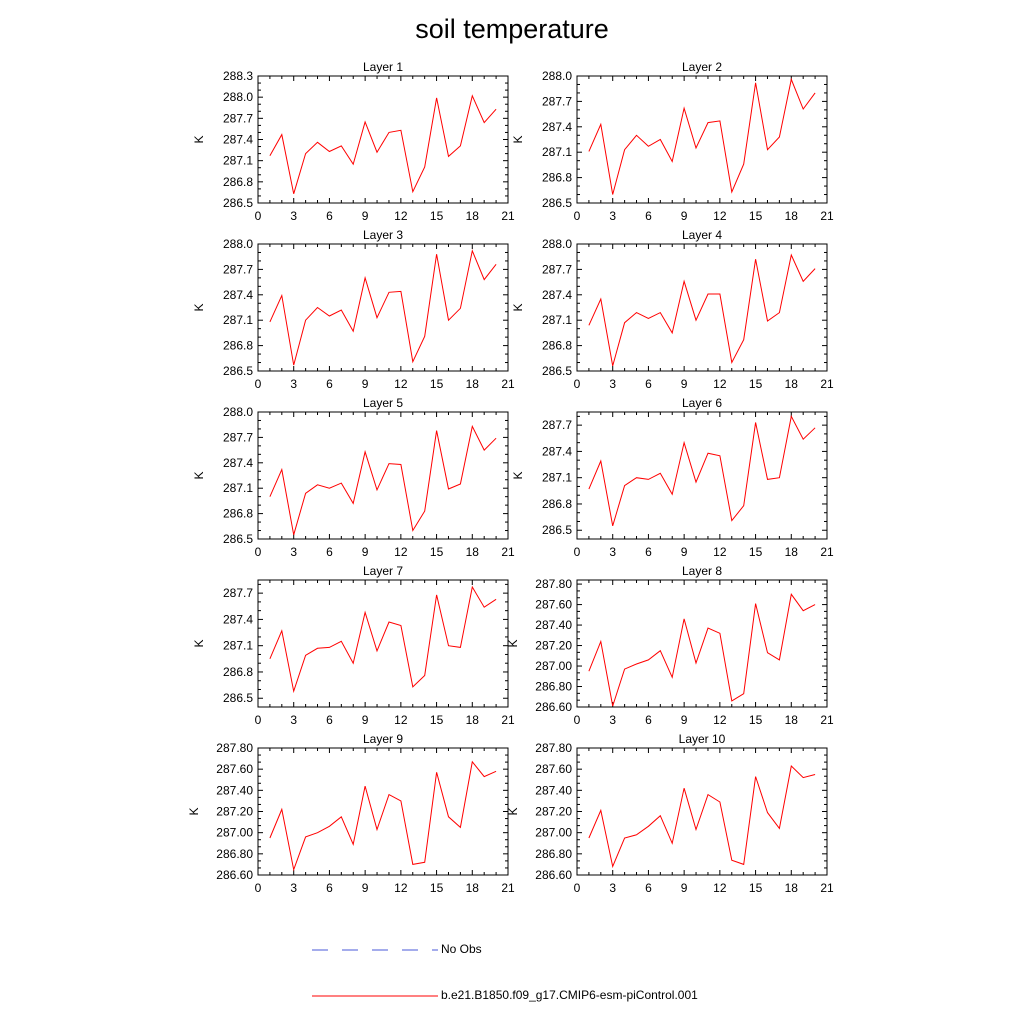 The image size is (1024, 1024). I want to click on panel-title: Layer 9, so click(383, 739).